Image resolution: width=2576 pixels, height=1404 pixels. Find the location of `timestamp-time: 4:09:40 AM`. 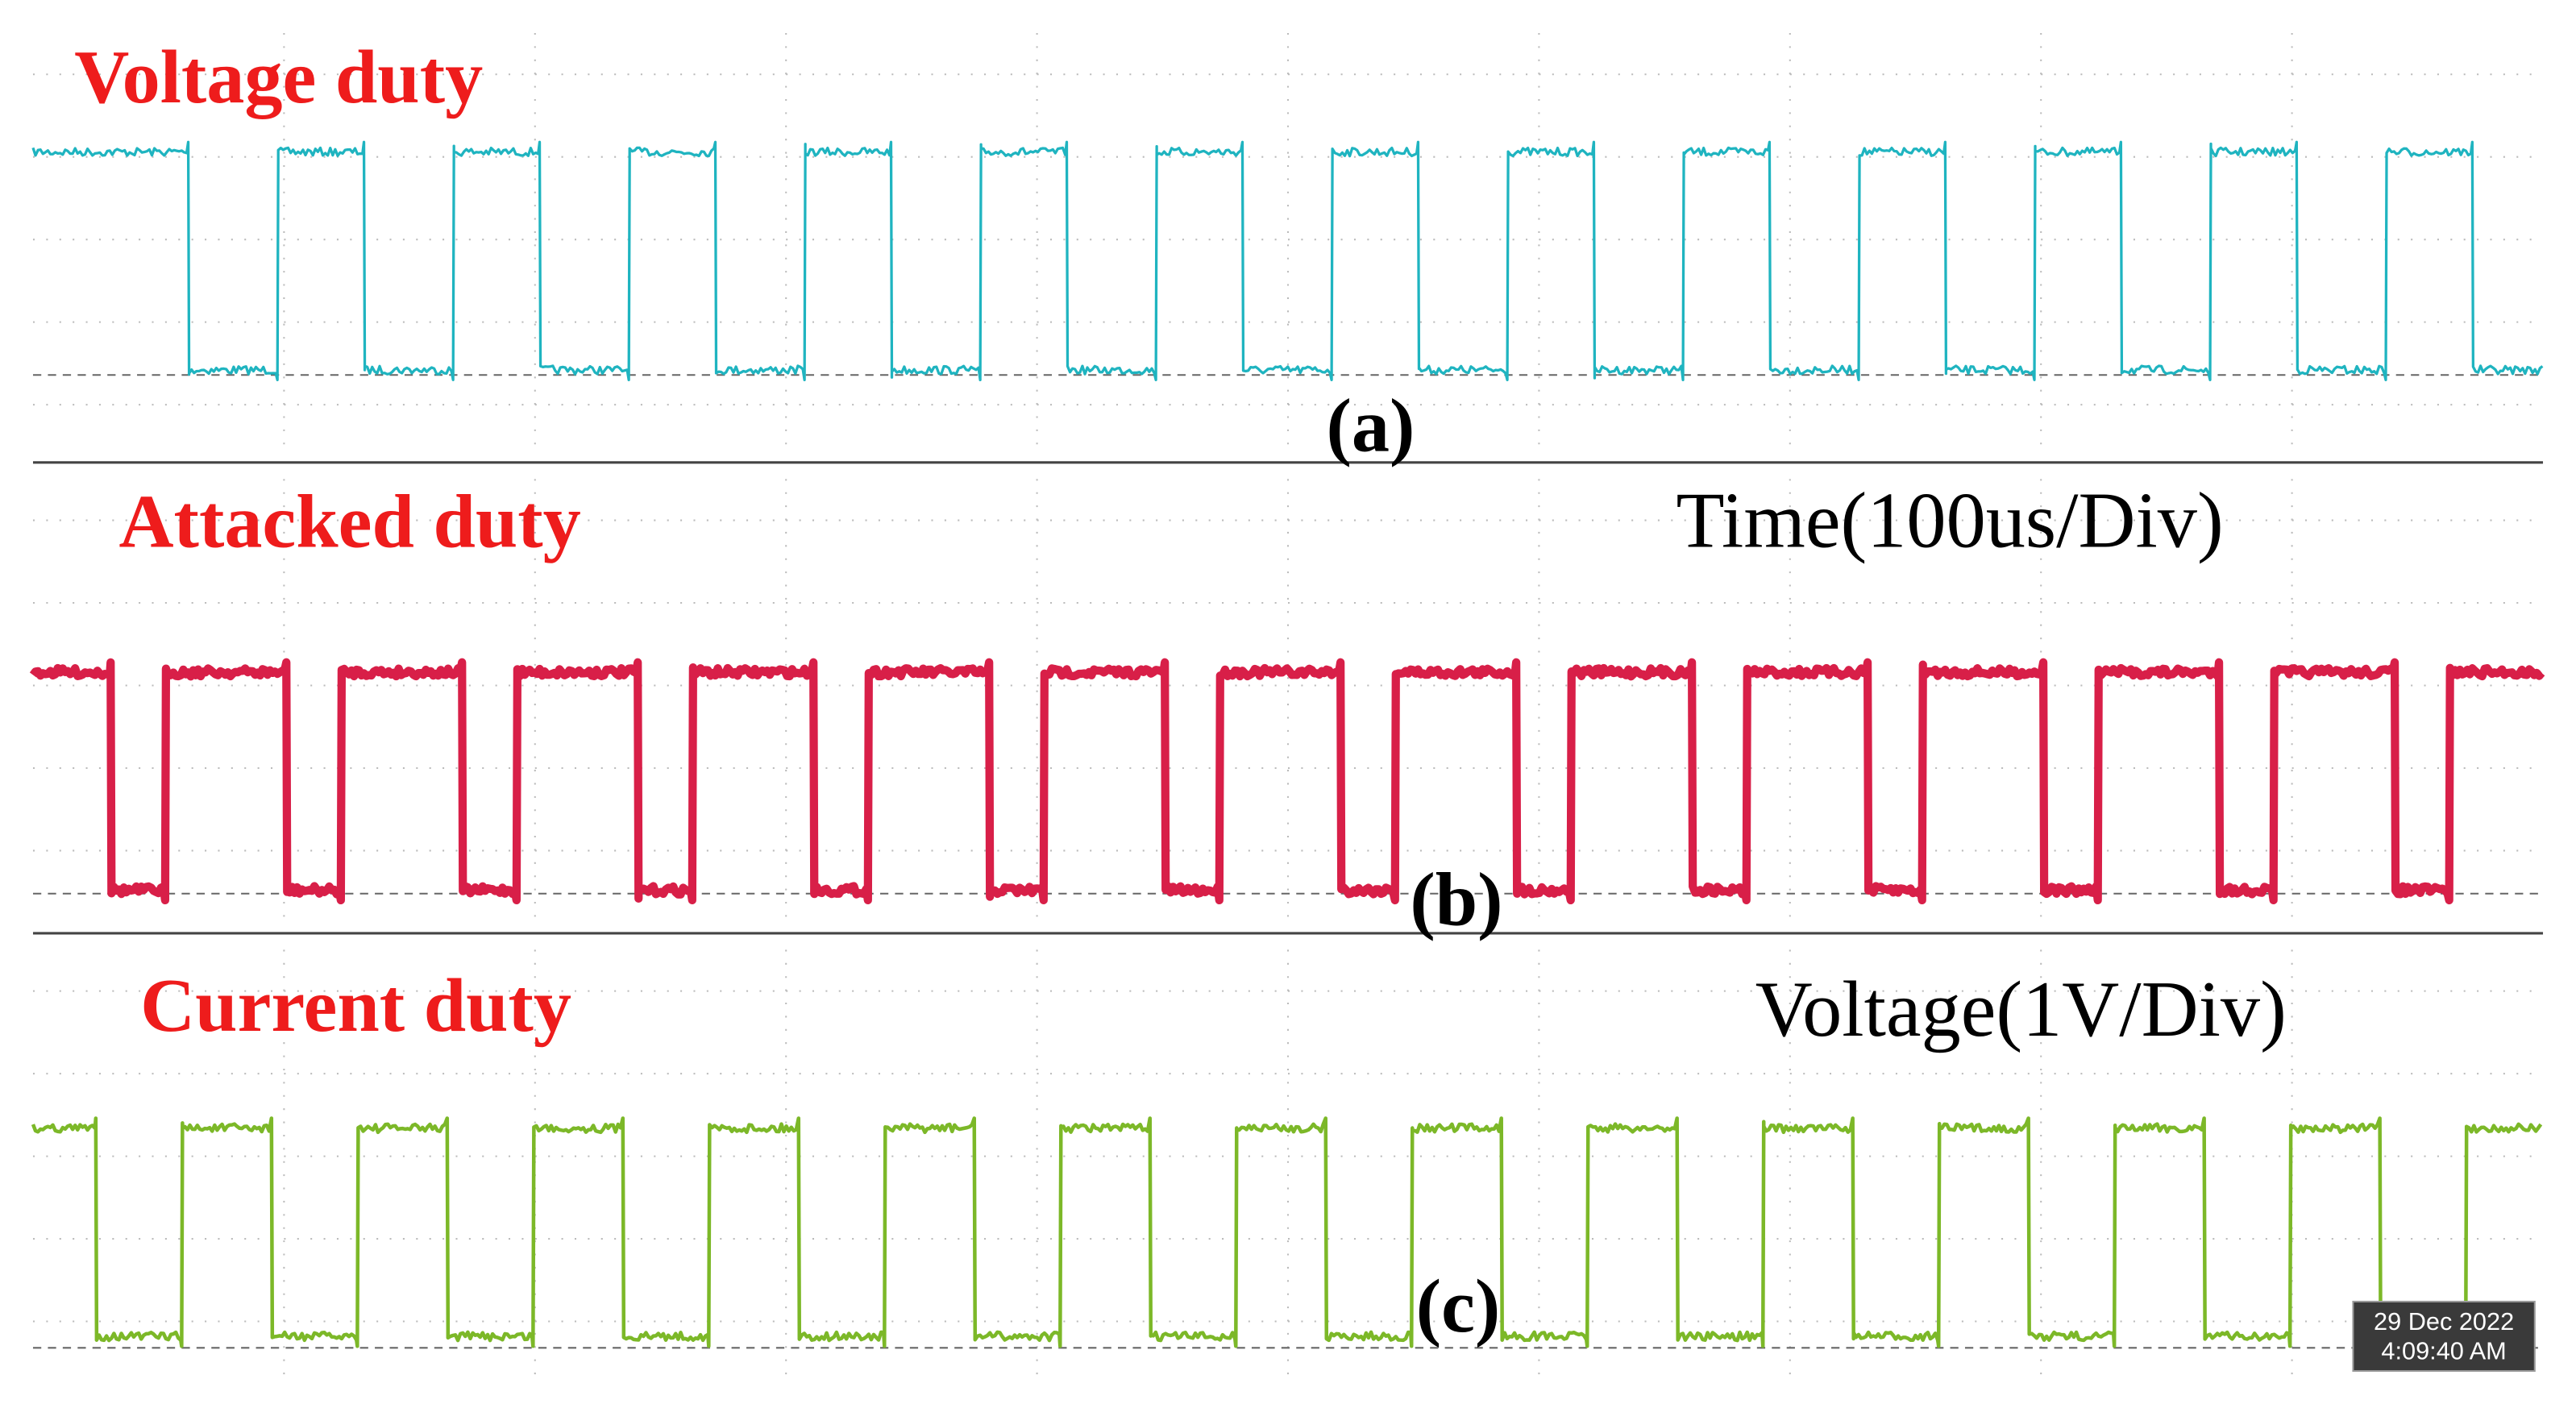

timestamp-time: 4:09:40 AM is located at coordinates (2443, 1351).